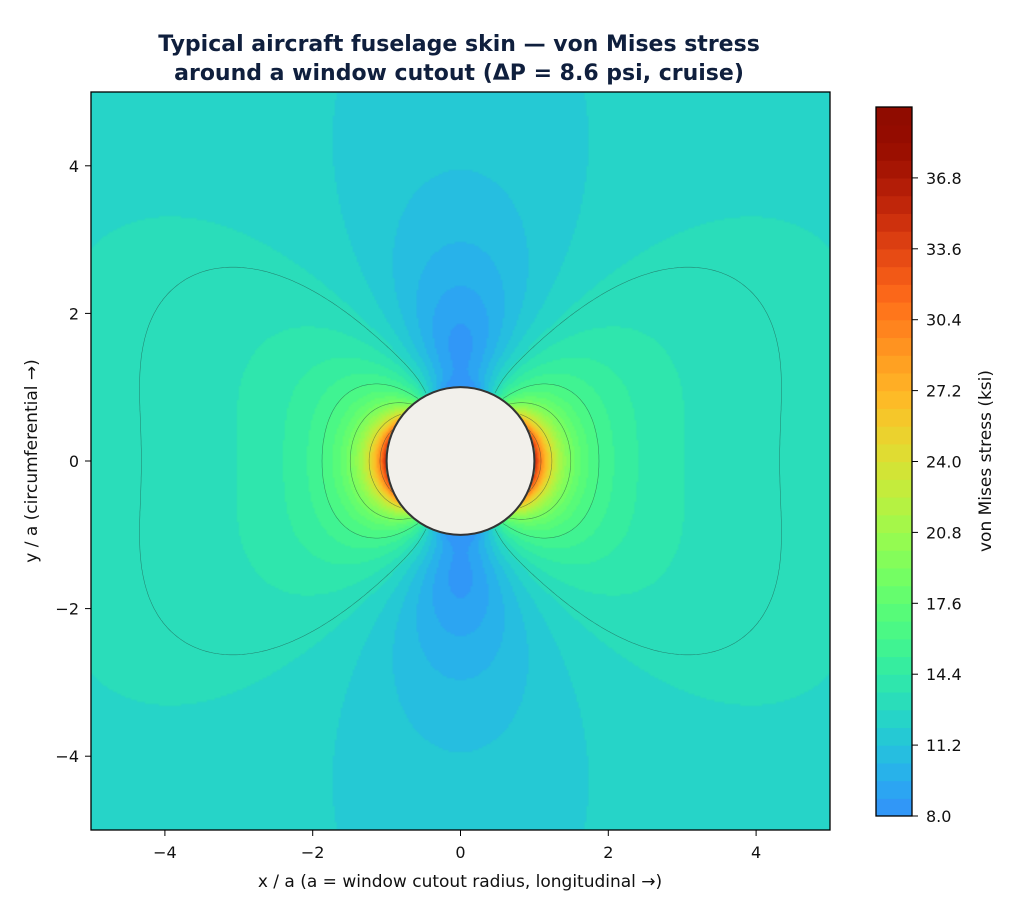 The image size is (1036, 924). What do you see at coordinates (67, 609) in the screenshot?
I see `y-tick-label: −2` at bounding box center [67, 609].